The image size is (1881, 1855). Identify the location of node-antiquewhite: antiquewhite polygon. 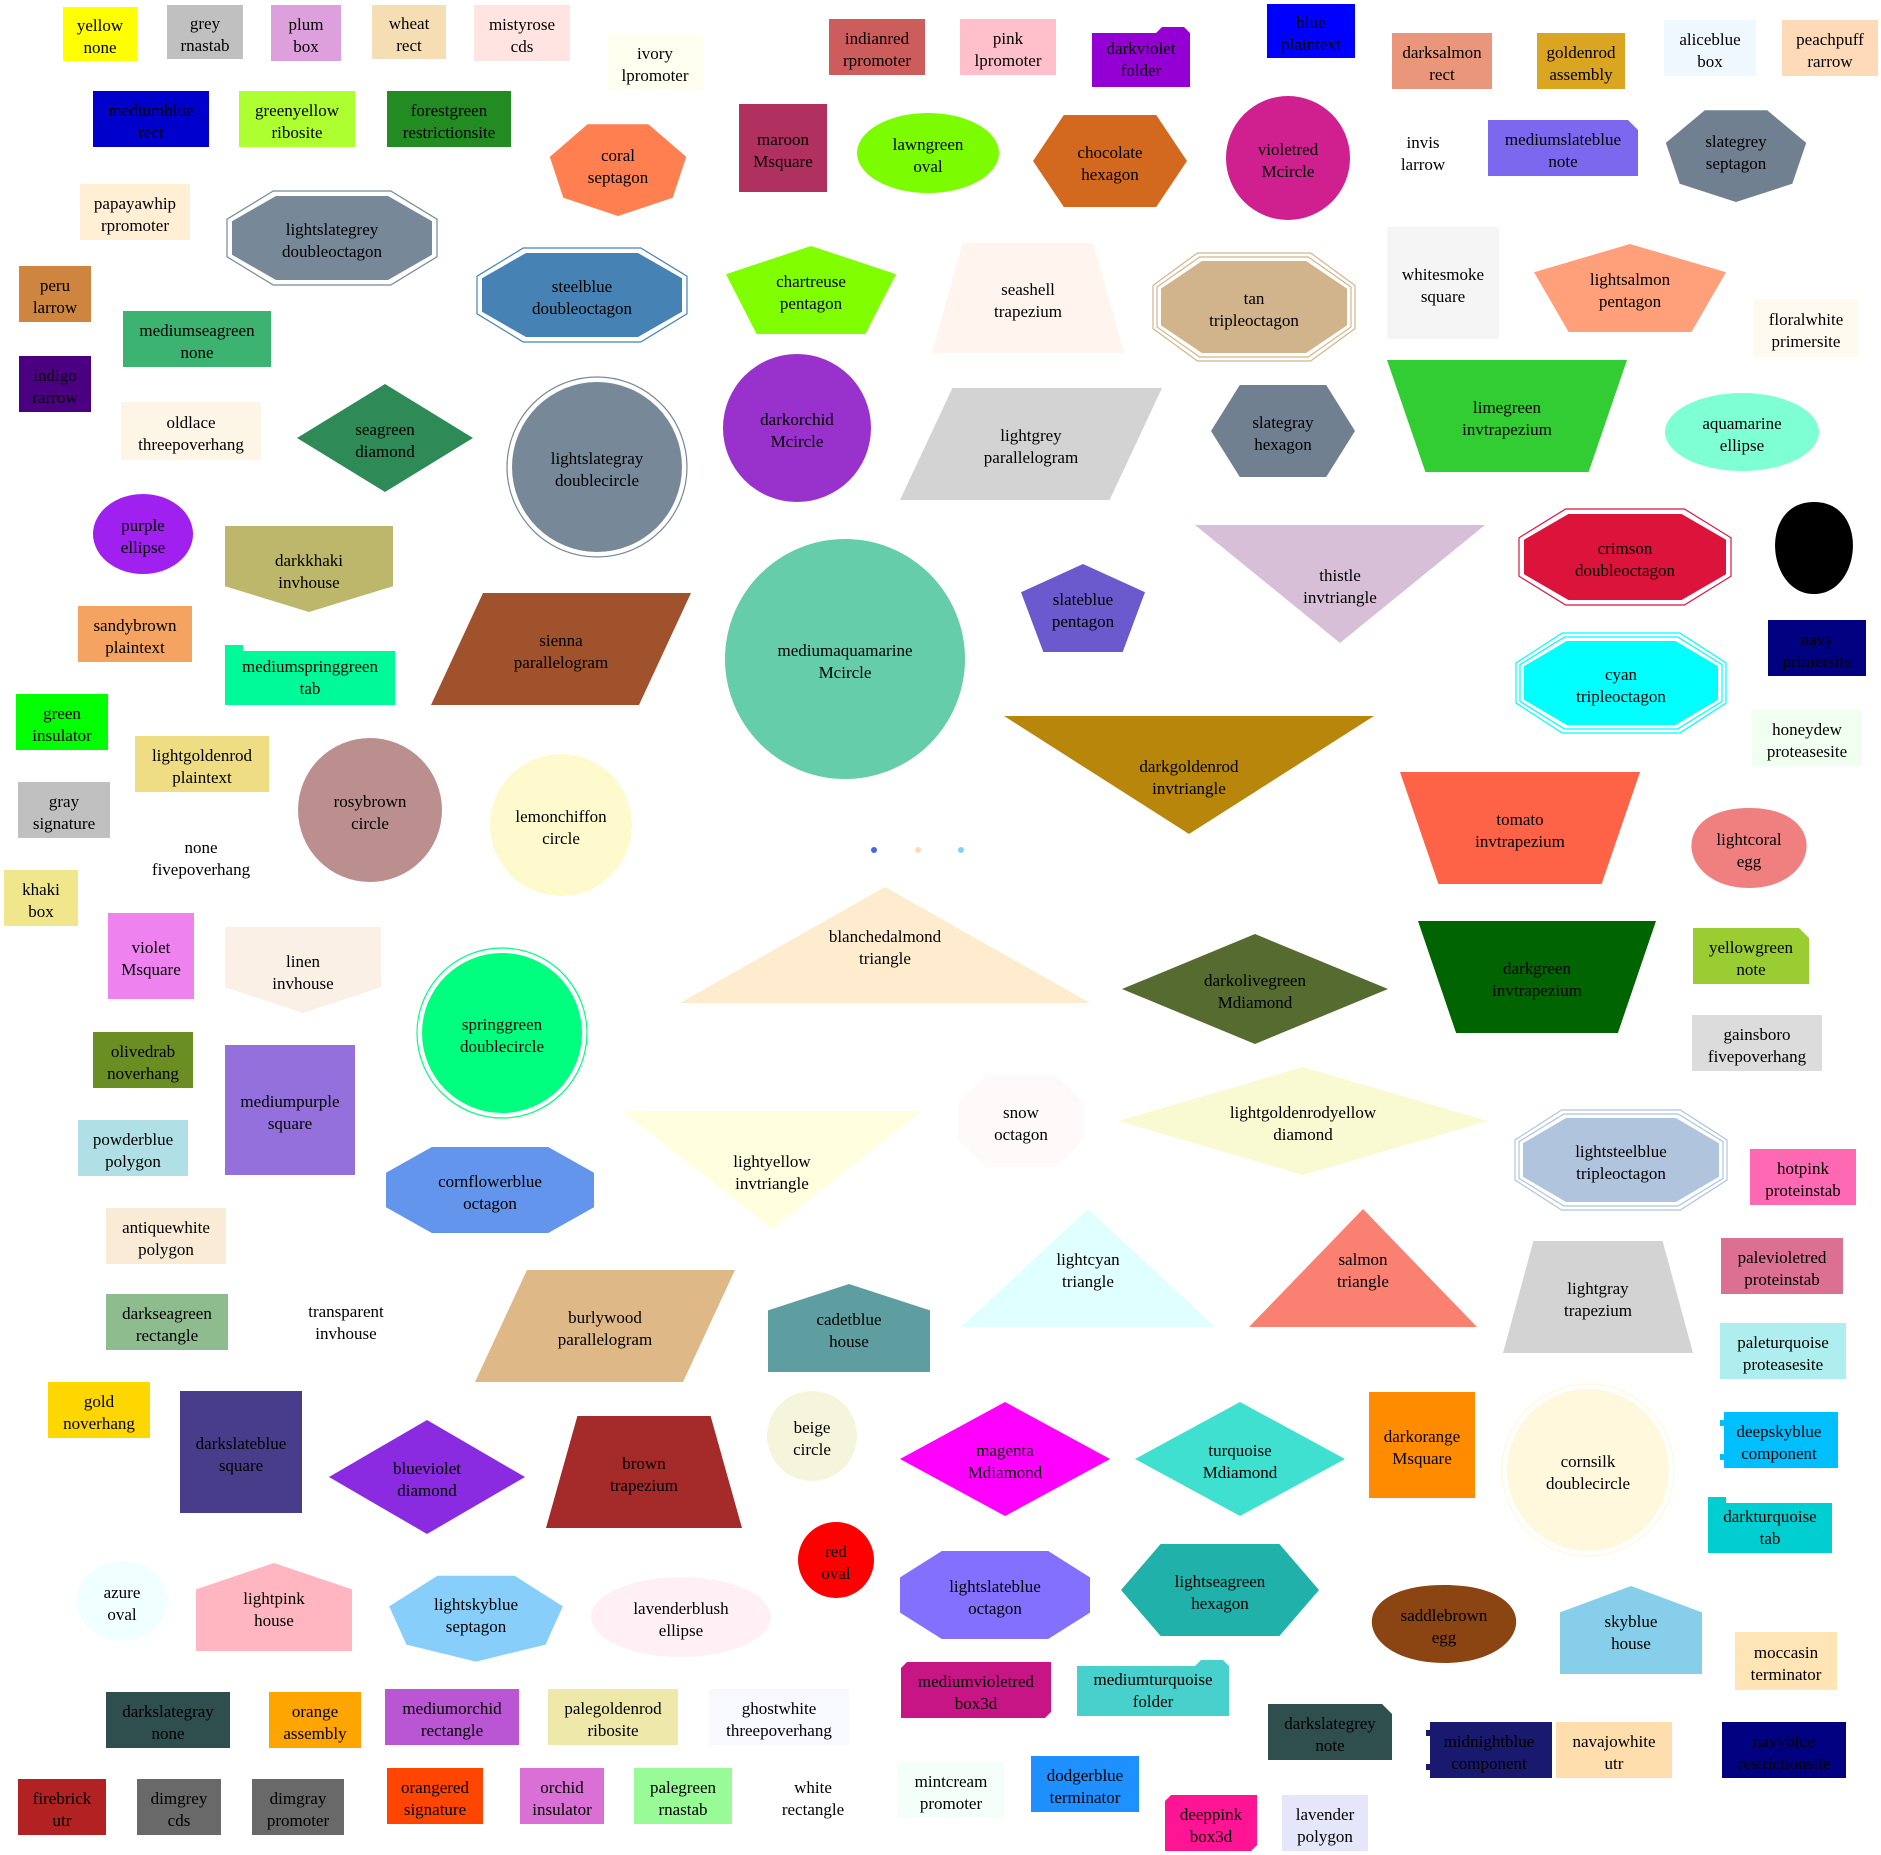
(166, 1236).